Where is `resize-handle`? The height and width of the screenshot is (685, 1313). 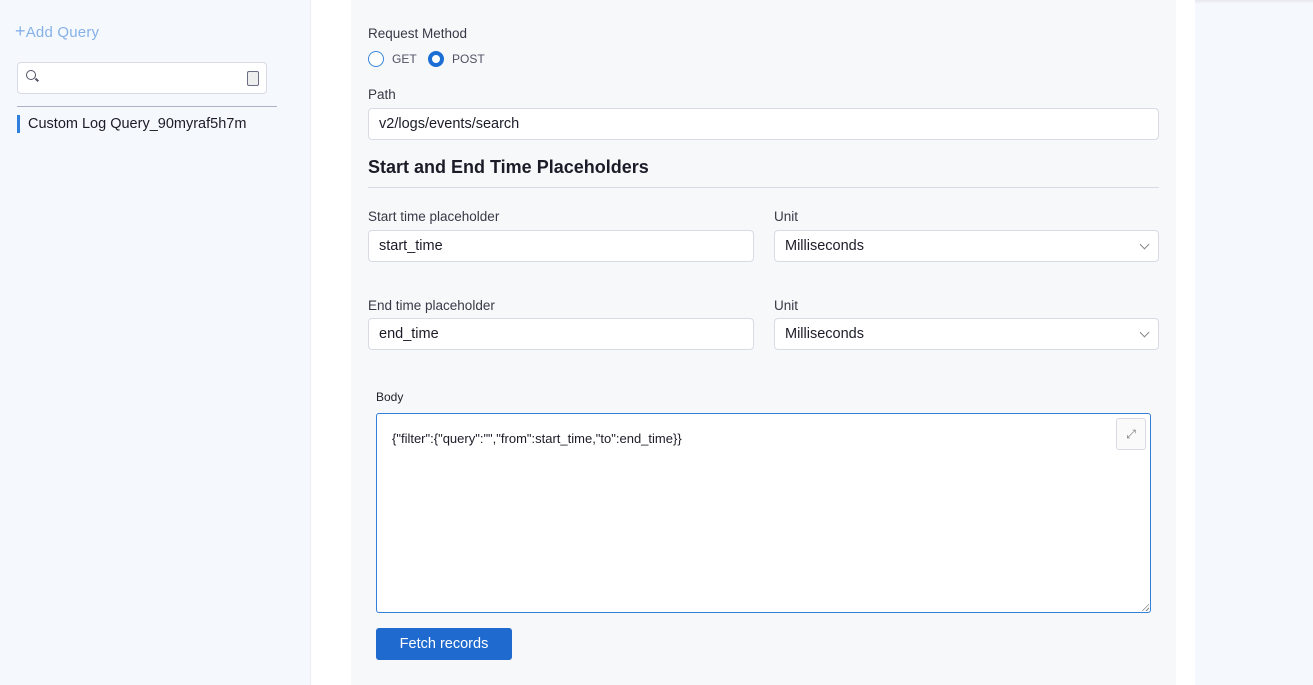 resize-handle is located at coordinates (1145, 607).